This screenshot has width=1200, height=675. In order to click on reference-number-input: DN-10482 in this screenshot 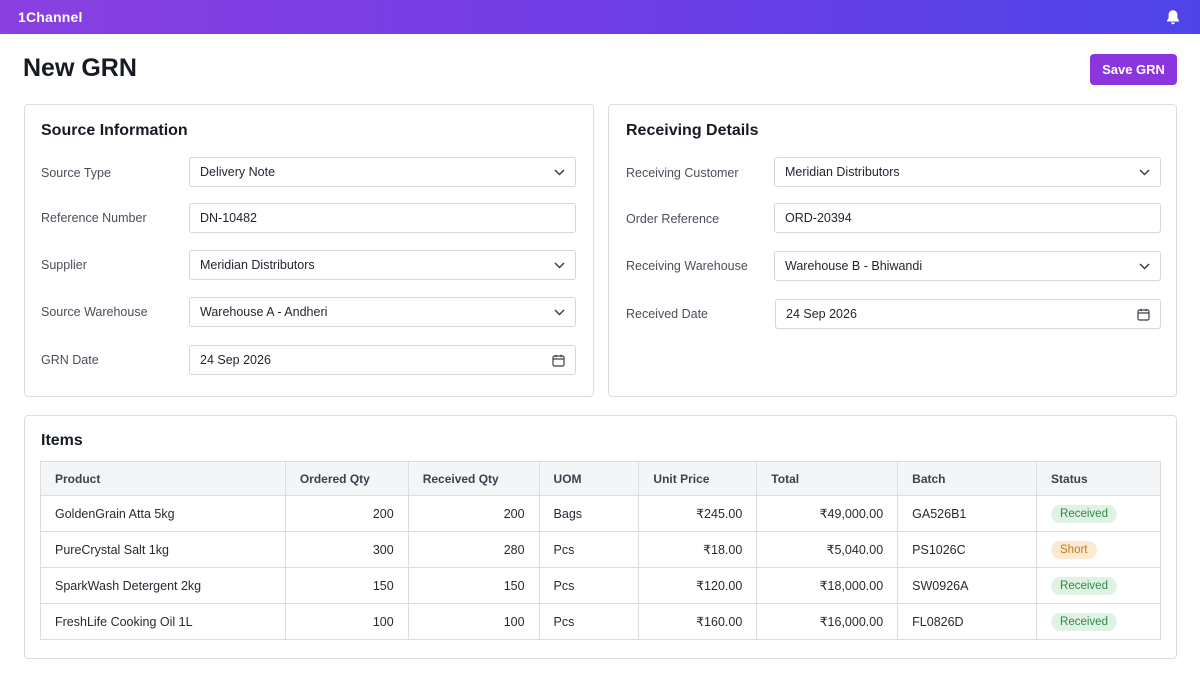, I will do `click(382, 218)`.